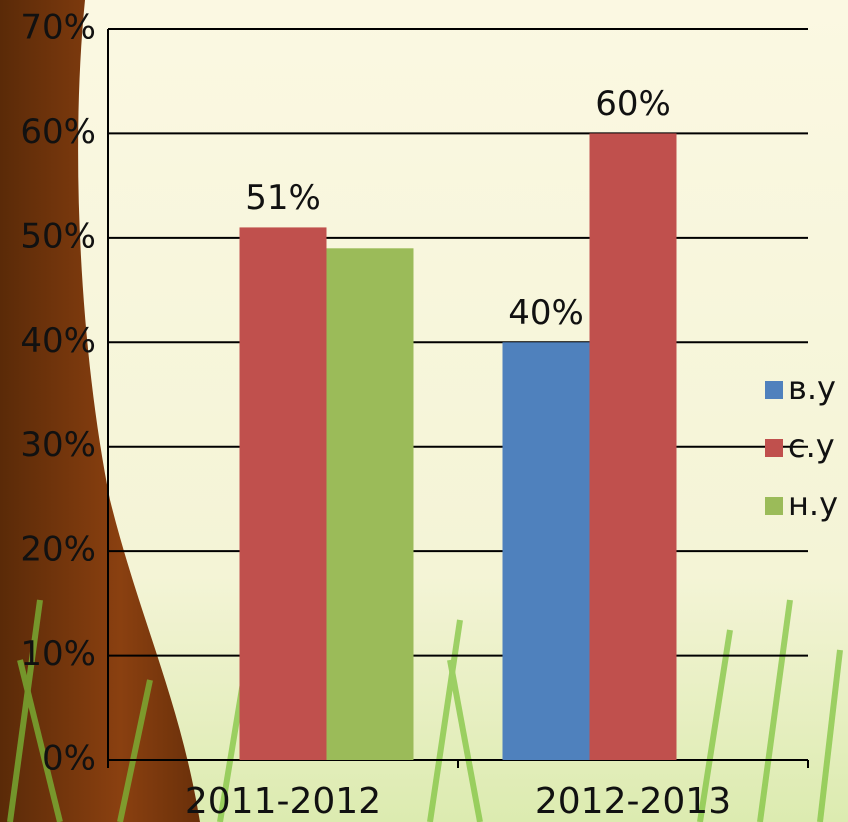  What do you see at coordinates (58, 28) in the screenshot?
I see `y-tick-label: 70%` at bounding box center [58, 28].